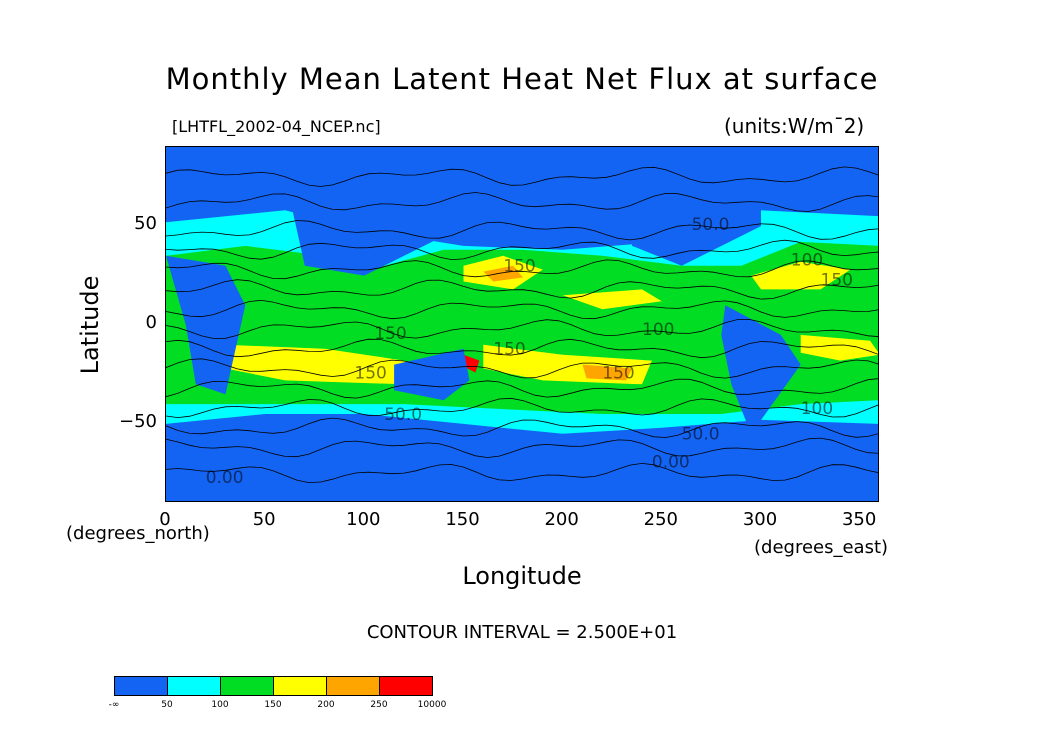 The width and height of the screenshot is (1044, 739). Describe the element at coordinates (760, 519) in the screenshot. I see `x-tick-label: 300` at that location.